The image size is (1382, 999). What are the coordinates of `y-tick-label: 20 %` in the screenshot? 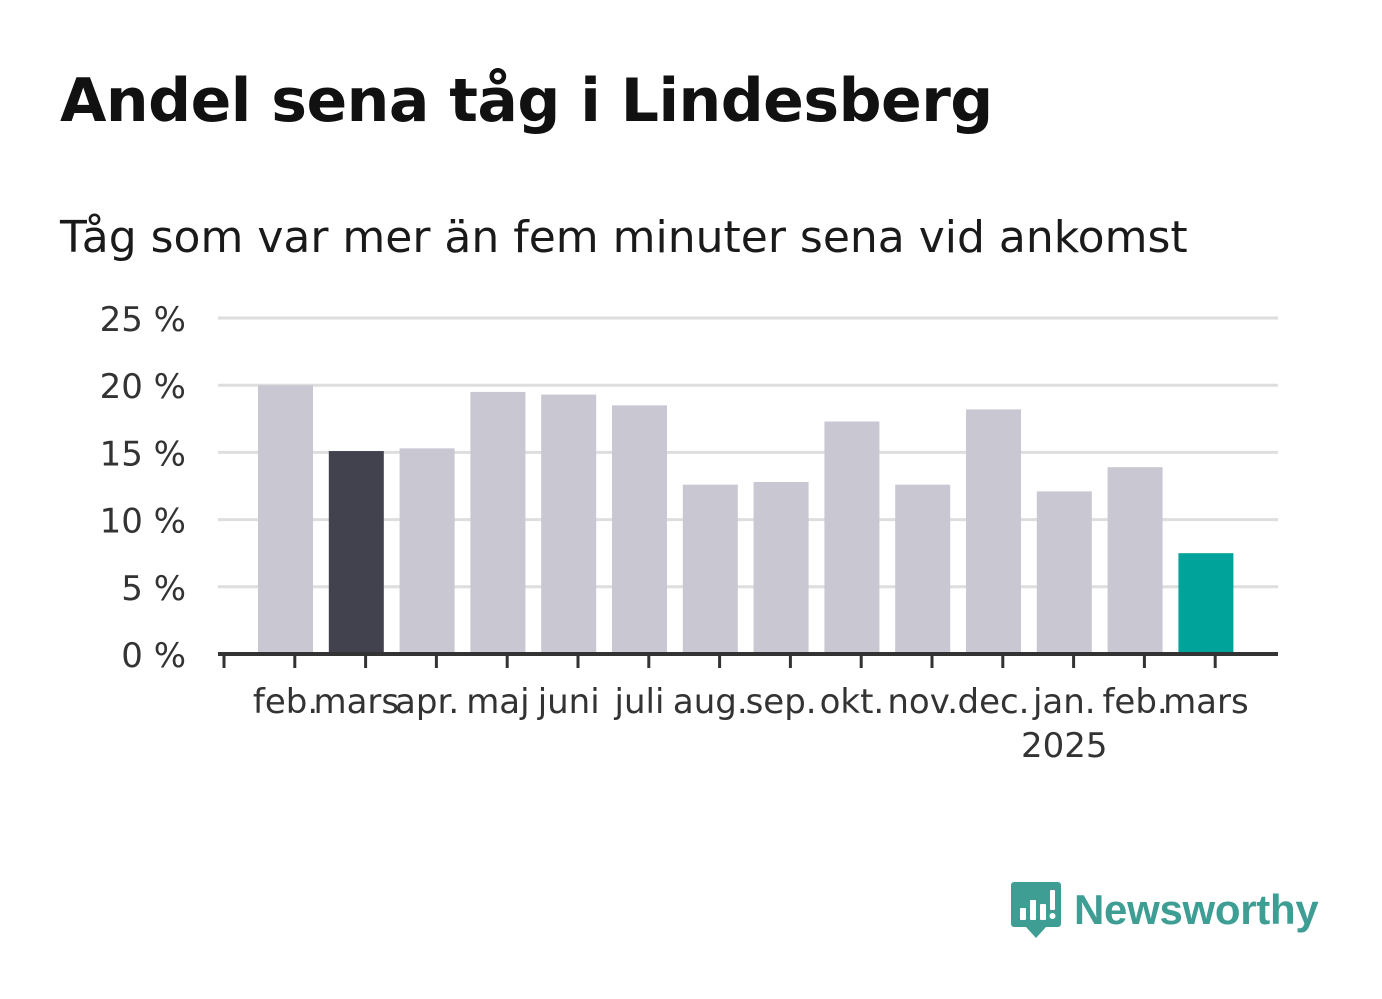 It's located at (143, 387).